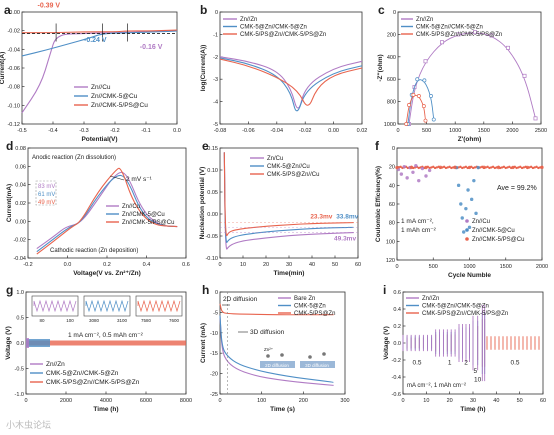  Describe the element at coordinates (83, 131) in the screenshot. I see `x-tick-label: -0.3` at that location.